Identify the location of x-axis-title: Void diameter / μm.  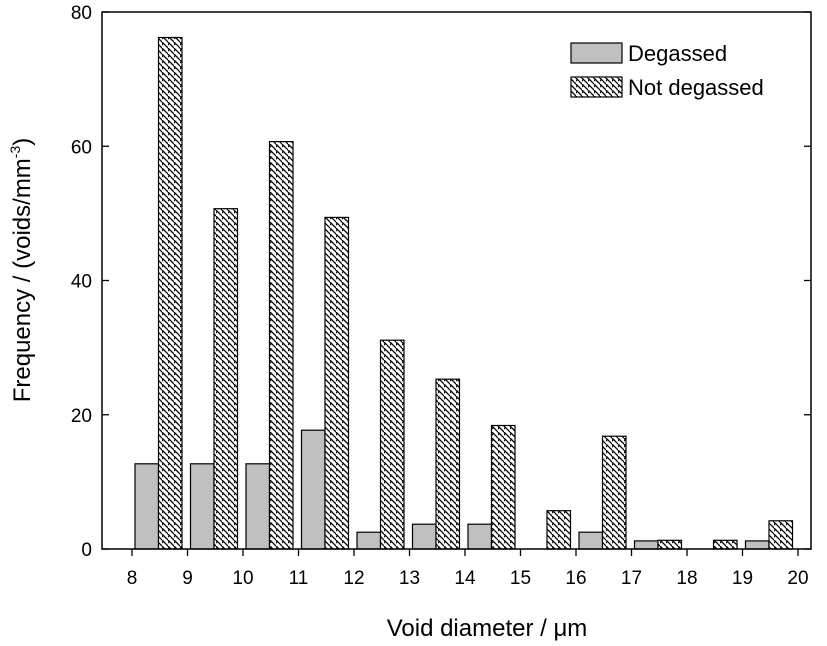
(487, 628).